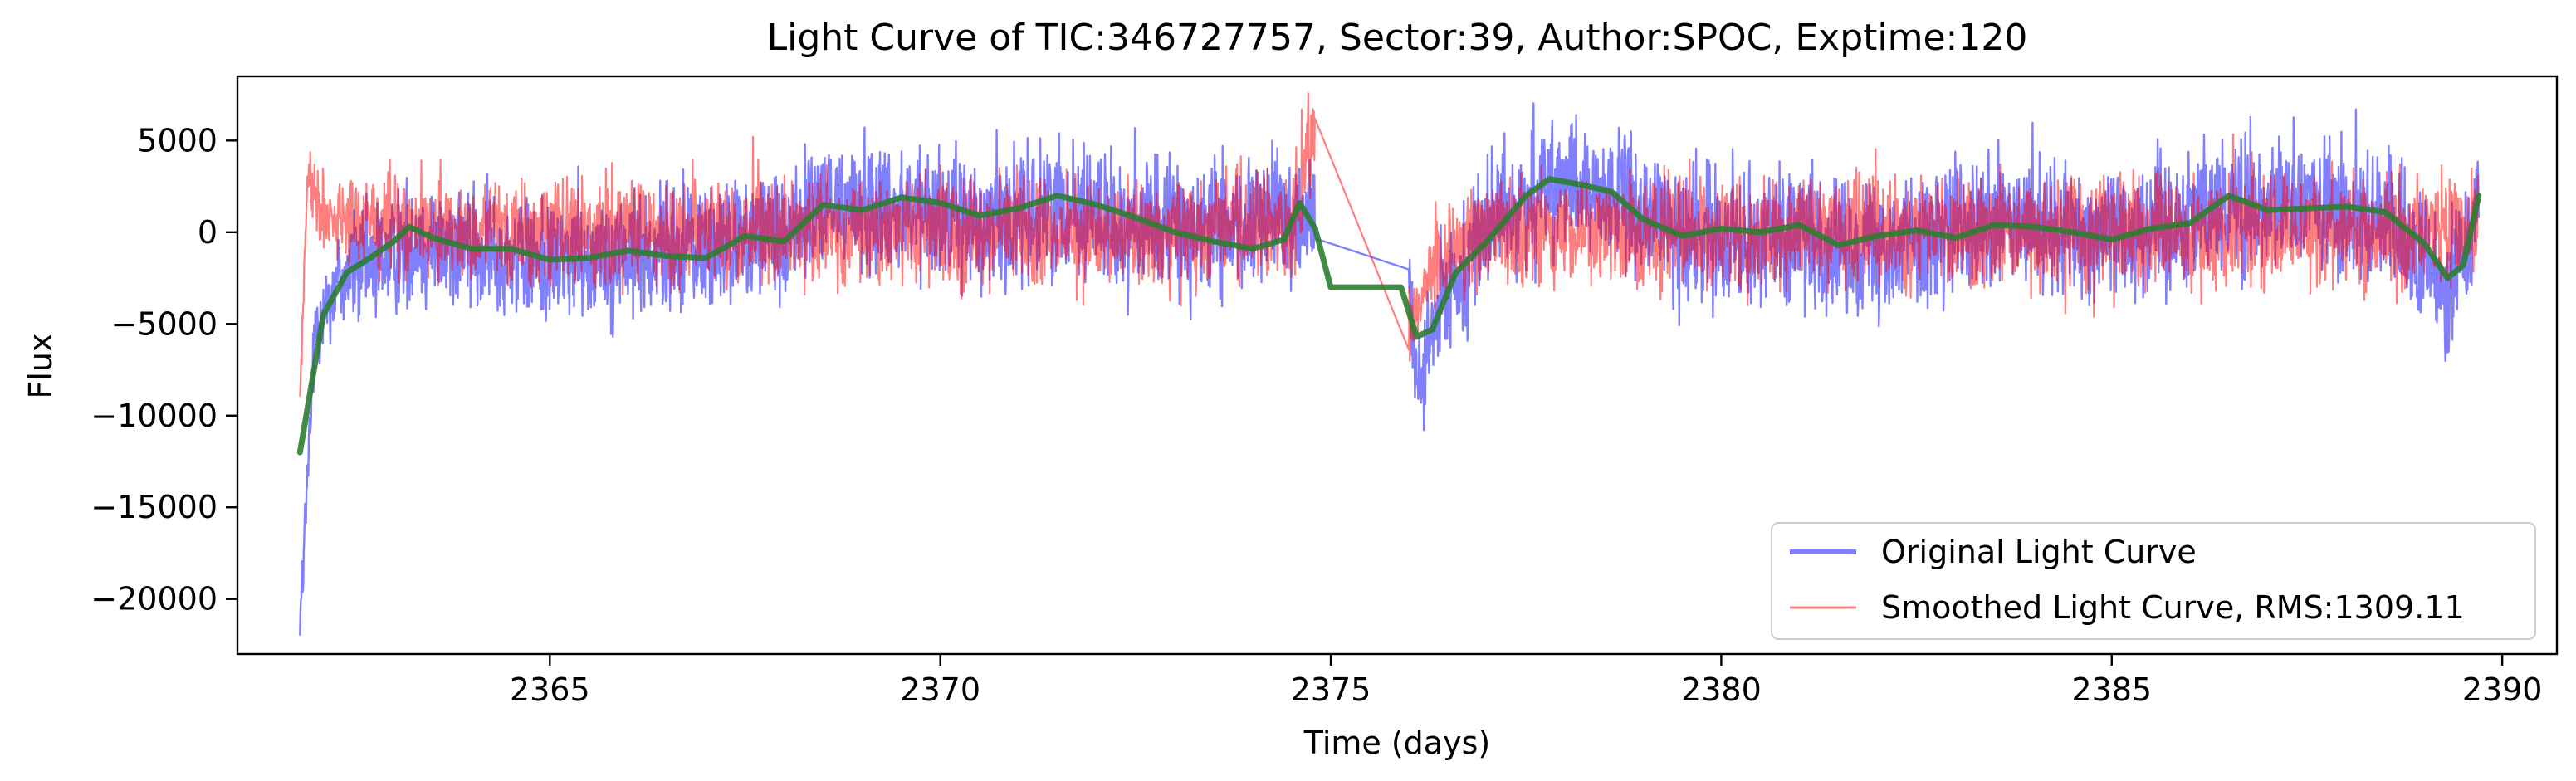 The height and width of the screenshot is (781, 2576). I want to click on y-axis-label: Flux, so click(40, 366).